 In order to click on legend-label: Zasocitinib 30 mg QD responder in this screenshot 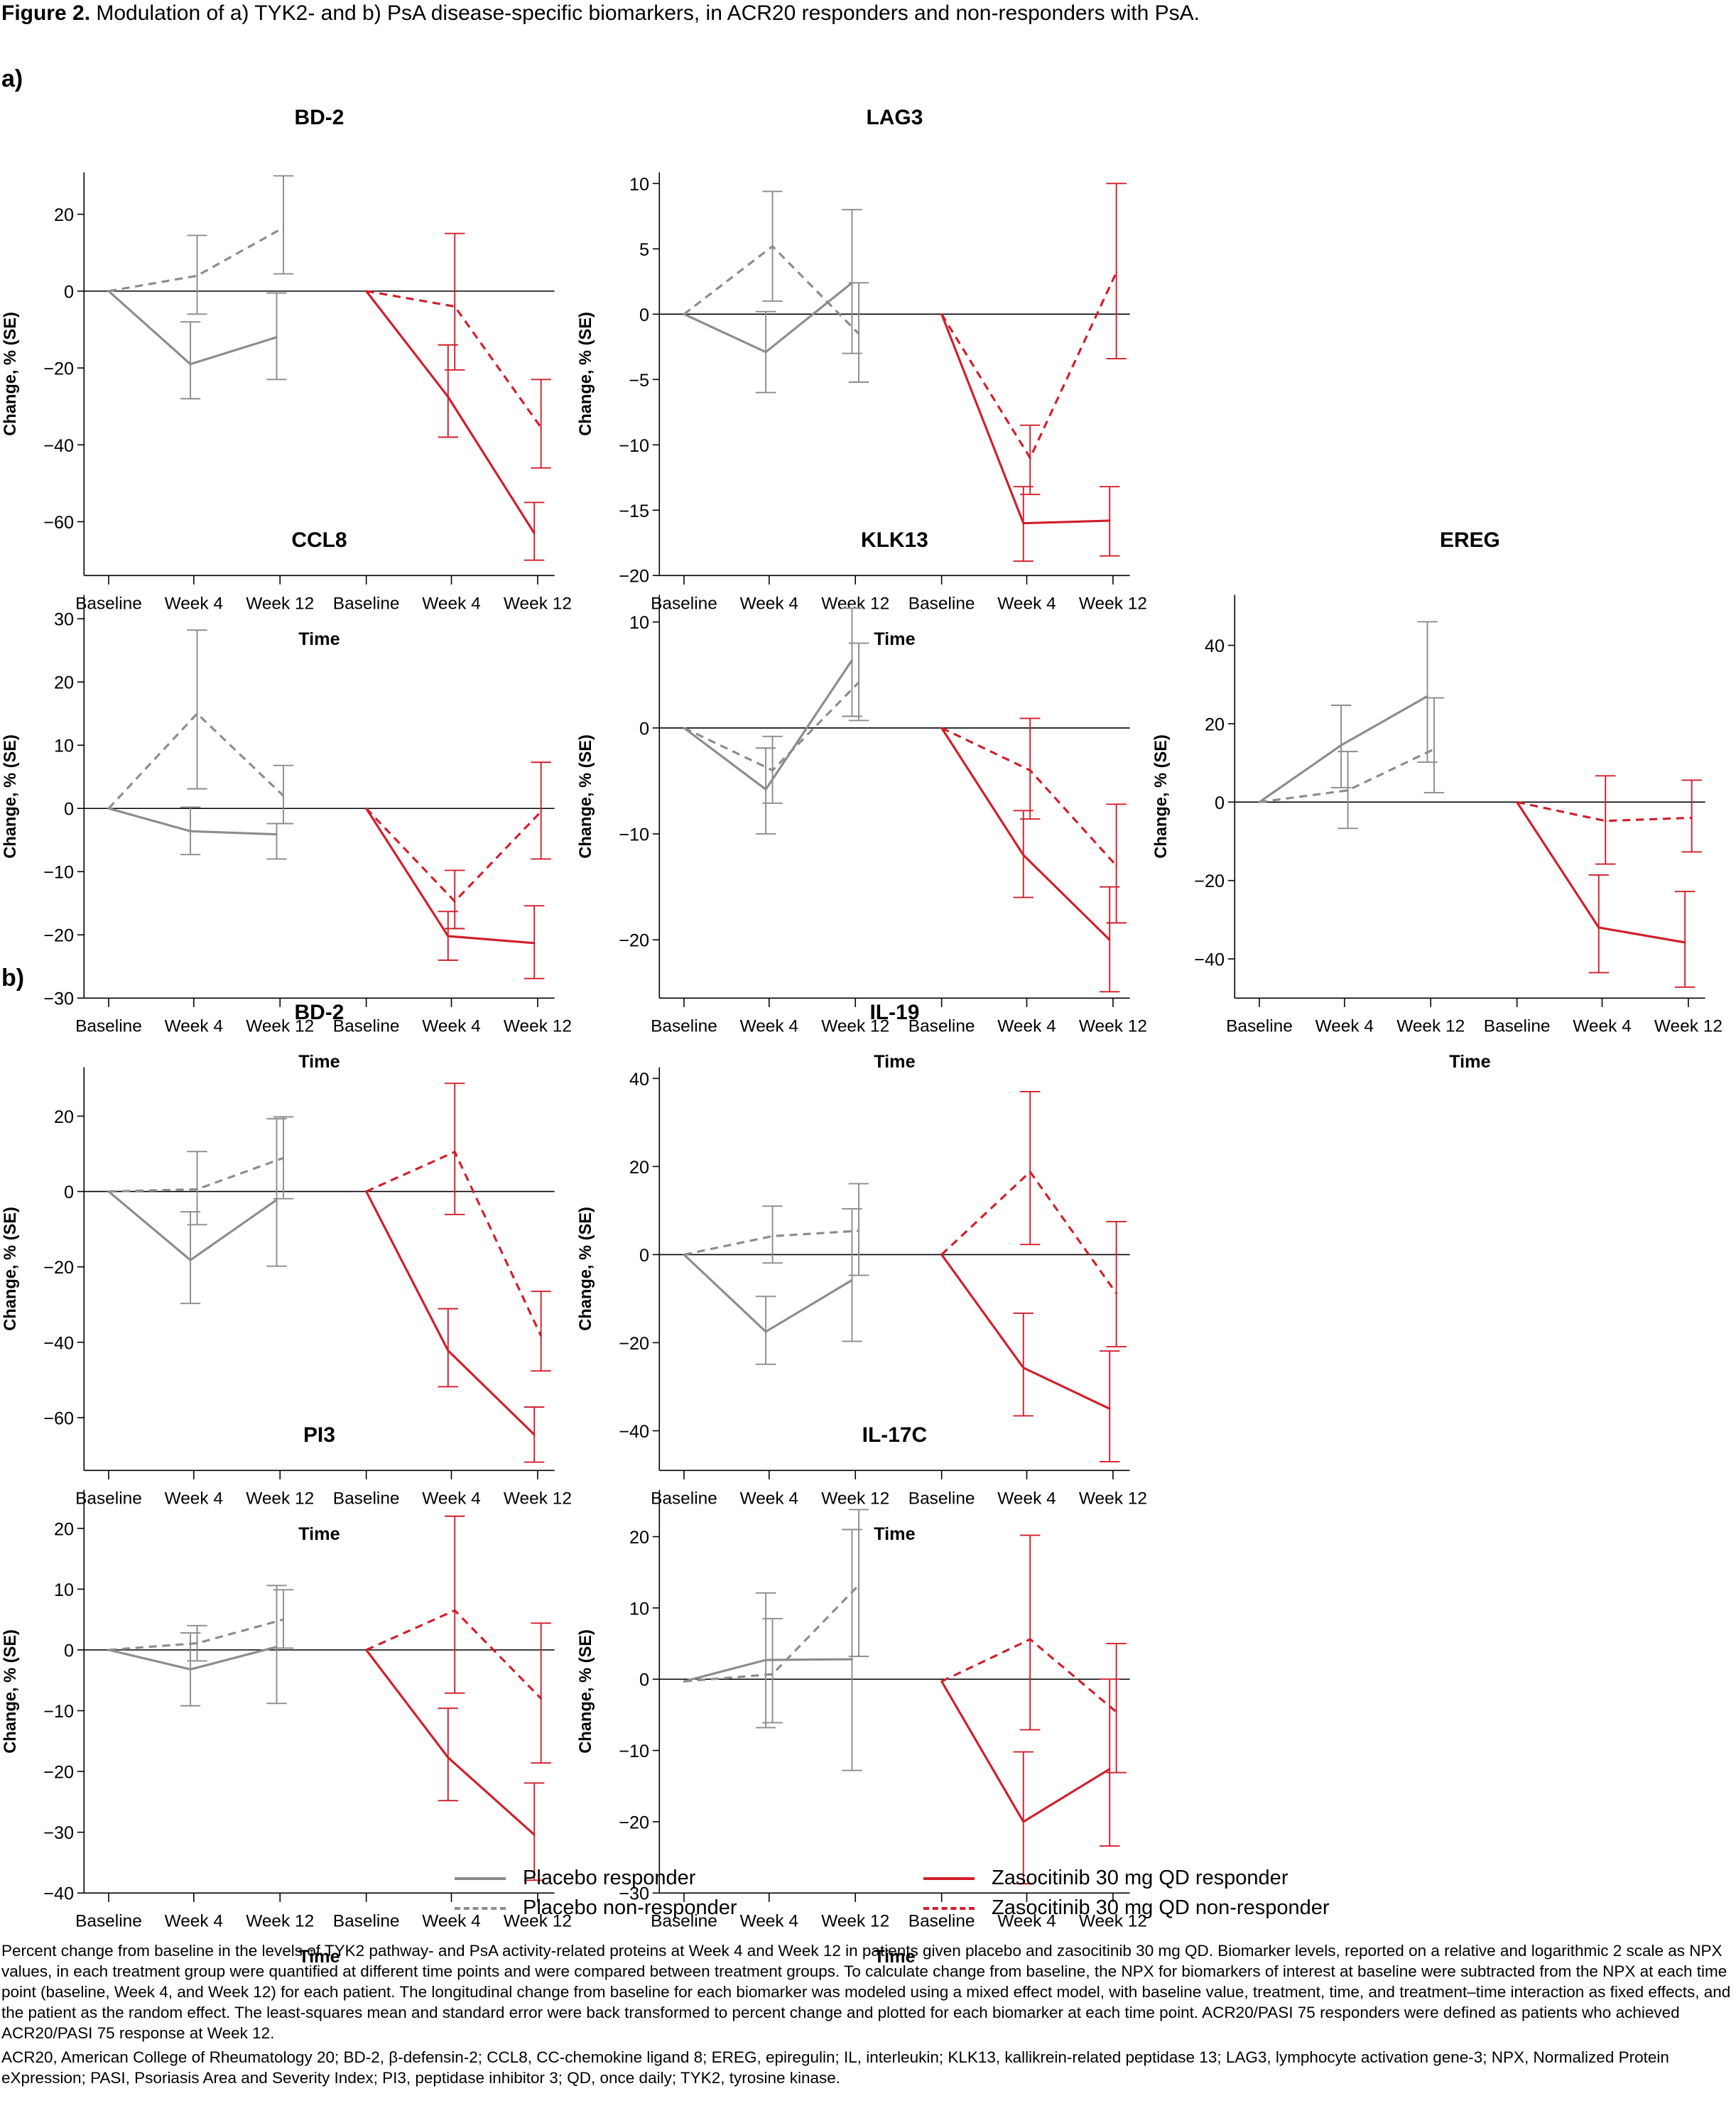, I will do `click(1140, 1878)`.